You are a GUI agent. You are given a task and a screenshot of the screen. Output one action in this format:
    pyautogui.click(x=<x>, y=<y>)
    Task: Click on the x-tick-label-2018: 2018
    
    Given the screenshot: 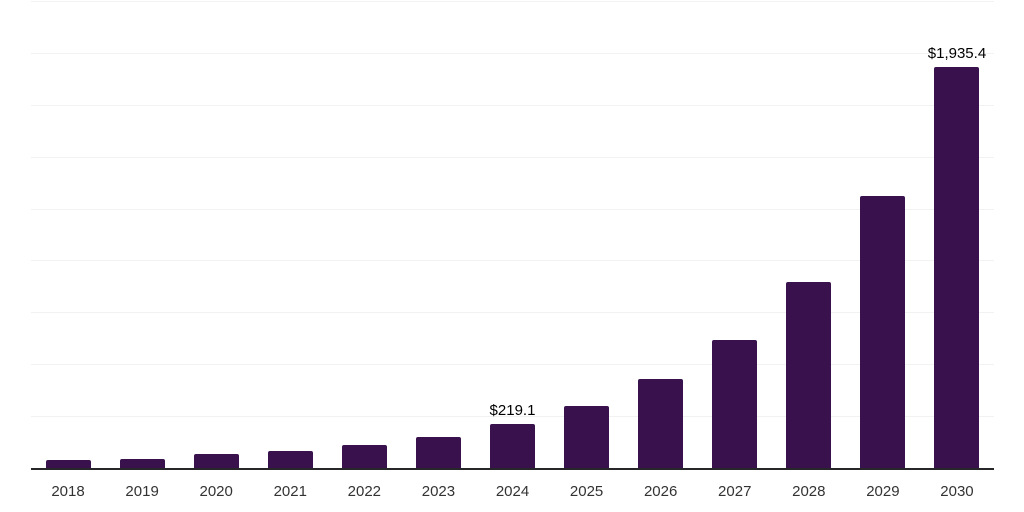 What is the action you would take?
    pyautogui.click(x=68, y=491)
    